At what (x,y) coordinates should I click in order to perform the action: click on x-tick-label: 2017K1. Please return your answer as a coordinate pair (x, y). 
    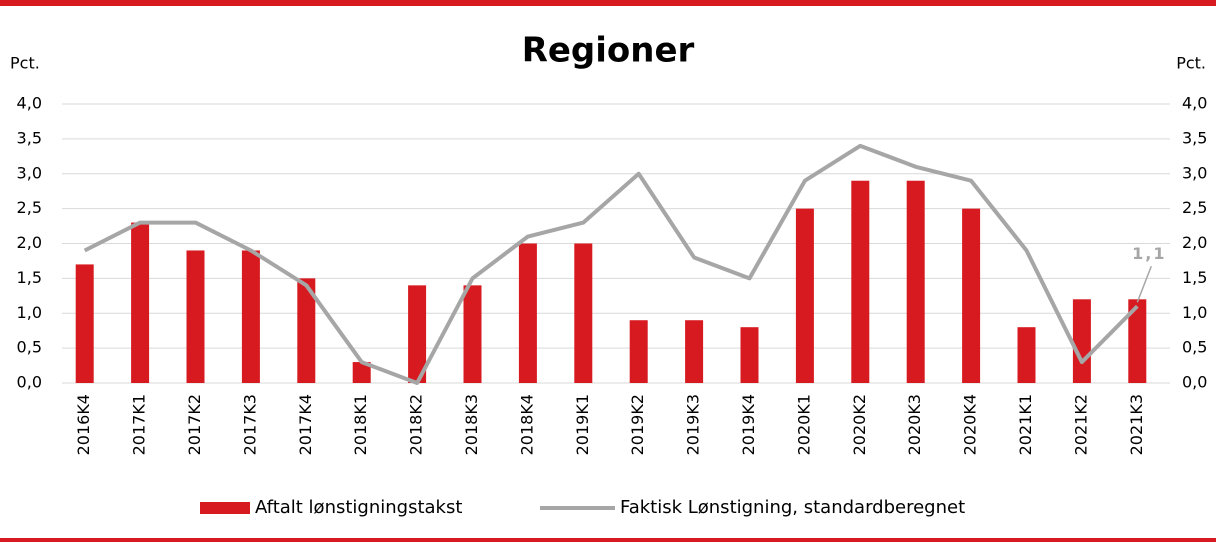
    Looking at the image, I should click on (139, 424).